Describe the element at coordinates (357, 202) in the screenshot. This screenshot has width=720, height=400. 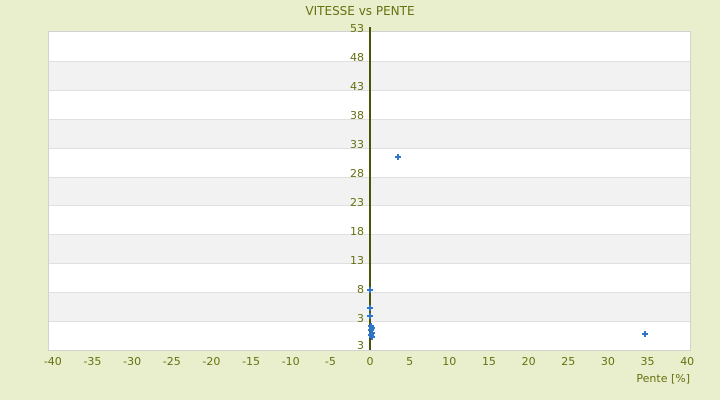
I see `y-tick-label: 23` at that location.